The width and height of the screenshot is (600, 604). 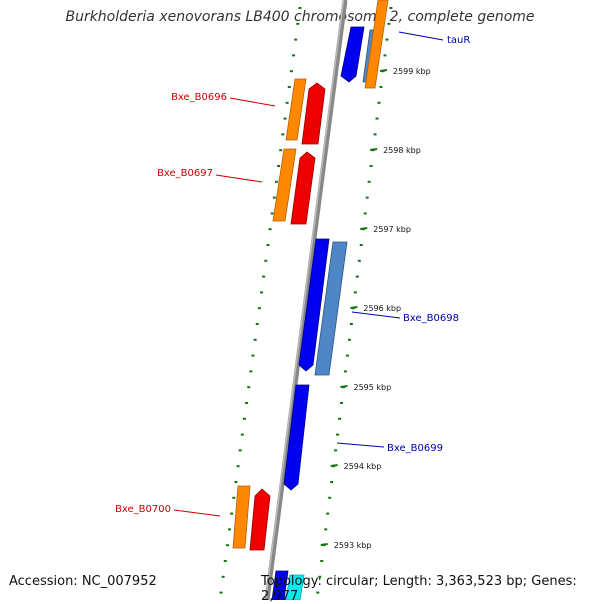 I want to click on label-taur: tauR, so click(x=434, y=38).